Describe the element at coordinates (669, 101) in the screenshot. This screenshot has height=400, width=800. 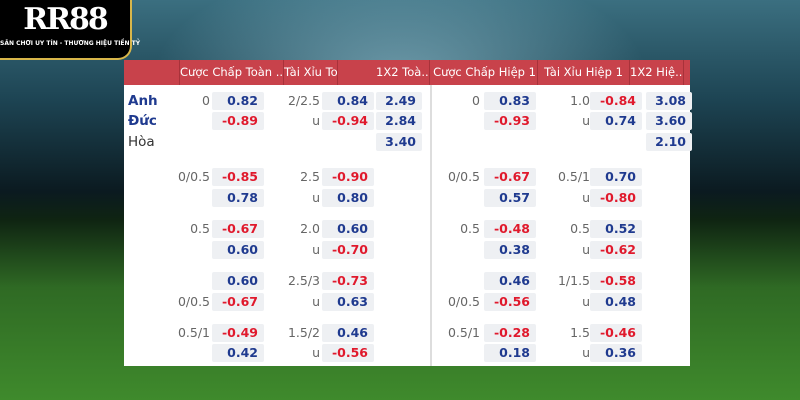
I see `odds-button: 3.08` at that location.